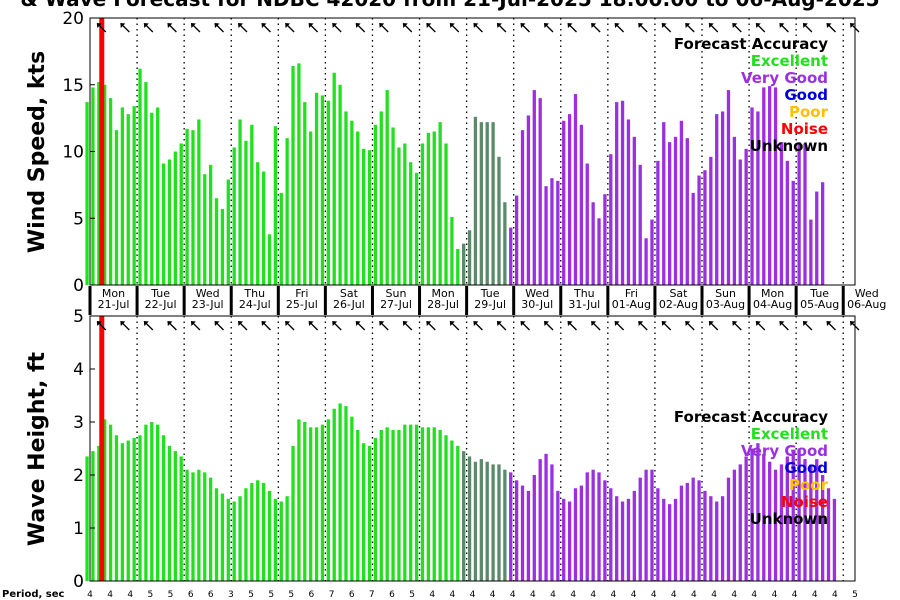 This screenshot has height=600, width=900. Describe the element at coordinates (442, 293) in the screenshot. I see `day-name-label: Mon` at that location.